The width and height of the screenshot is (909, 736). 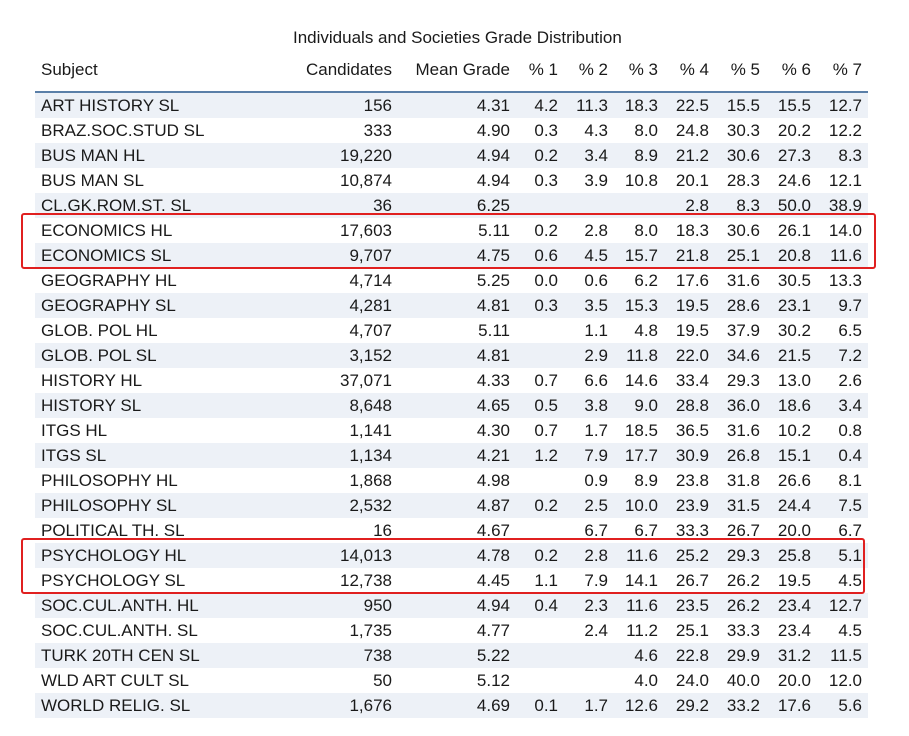 I want to click on value-cell: 33.2, so click(x=740, y=705).